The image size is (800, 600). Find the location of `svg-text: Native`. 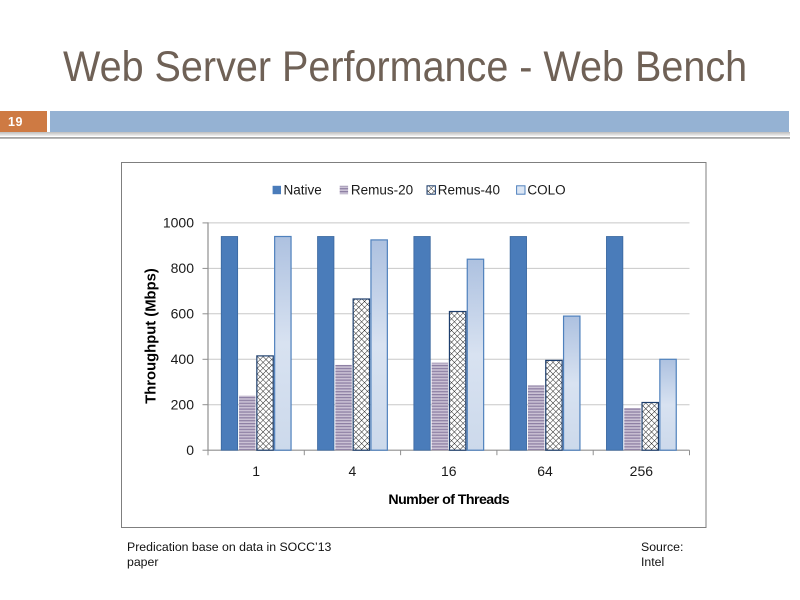

svg-text: Native is located at coordinates (303, 189).